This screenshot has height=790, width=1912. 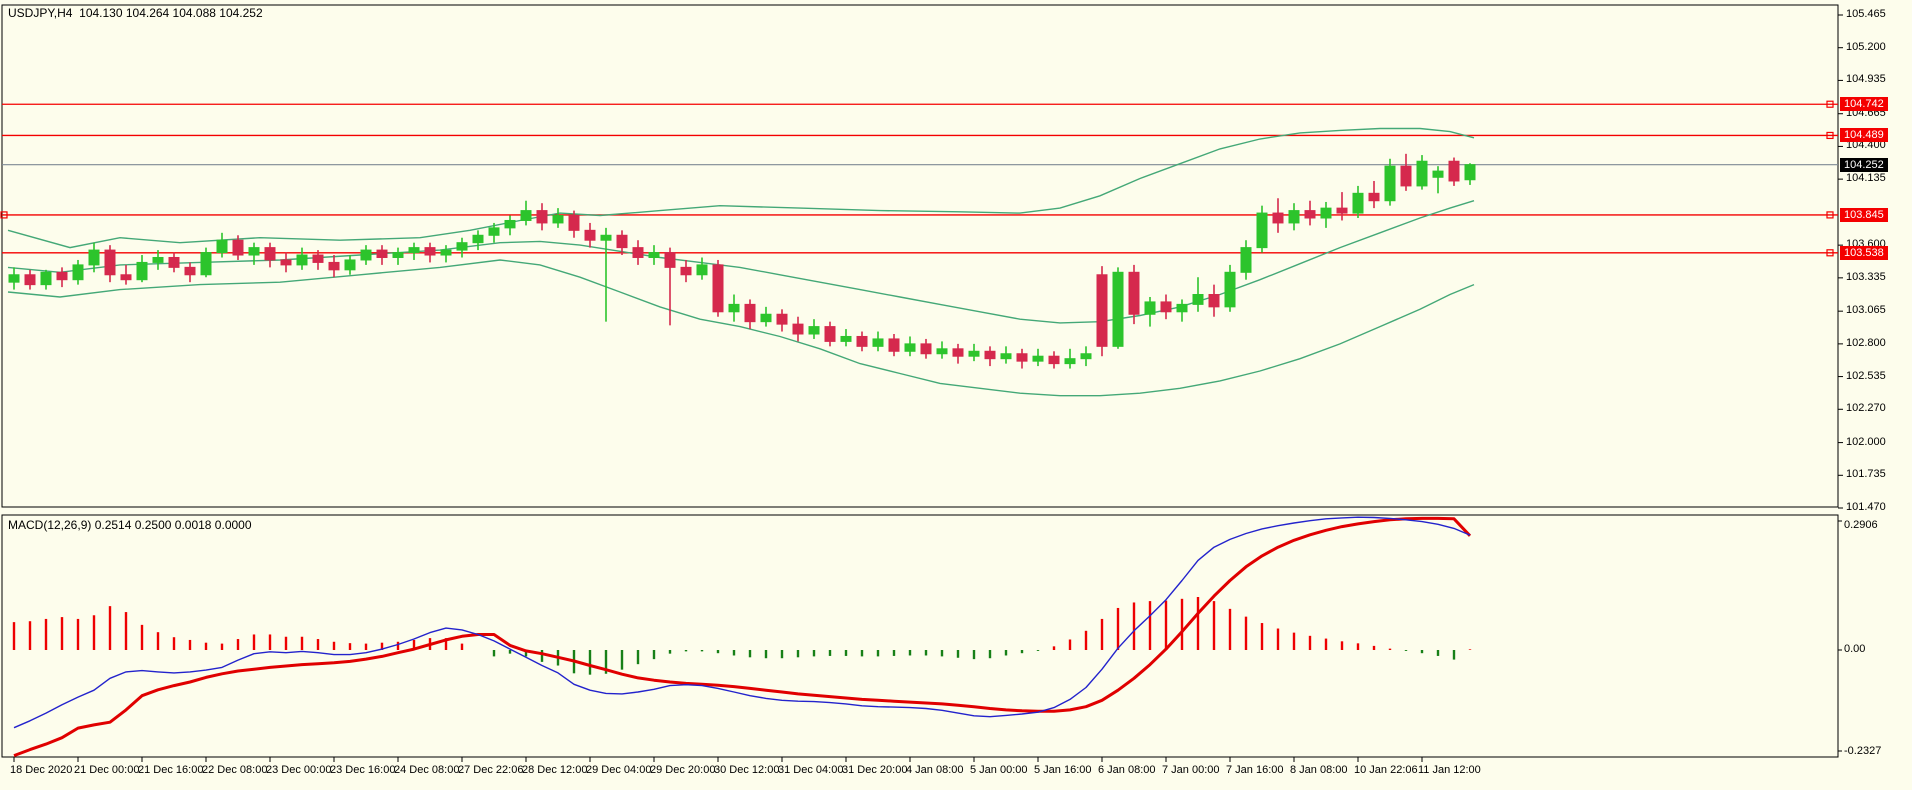 What do you see at coordinates (1866, 342) in the screenshot?
I see `price-tick-label: 102.800` at bounding box center [1866, 342].